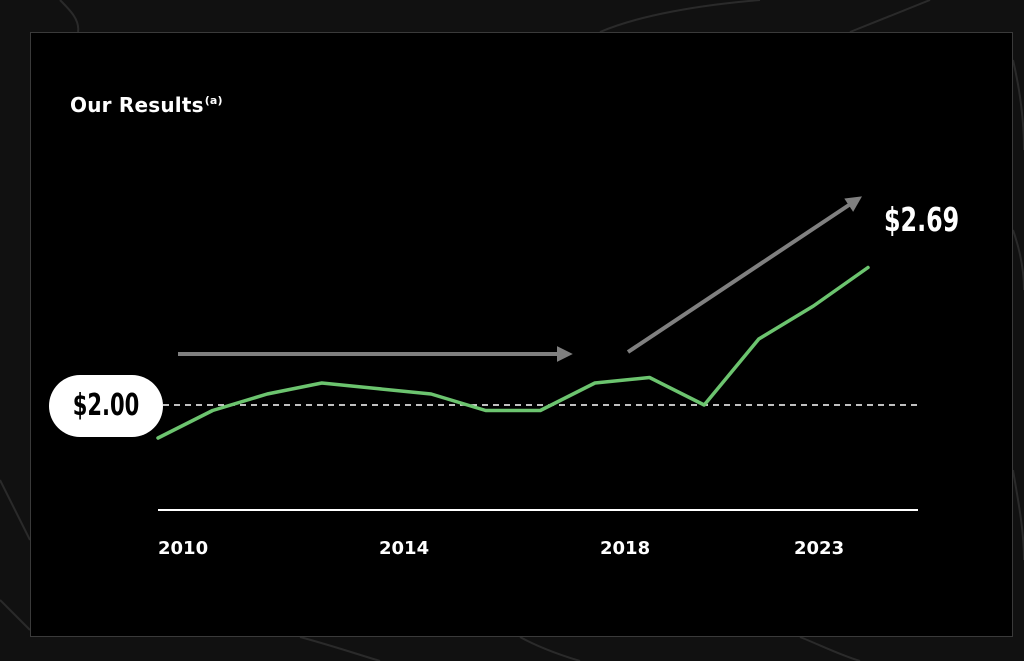 Image resolution: width=1024 pixels, height=661 pixels. I want to click on x-tick-label: 2014, so click(404, 548).